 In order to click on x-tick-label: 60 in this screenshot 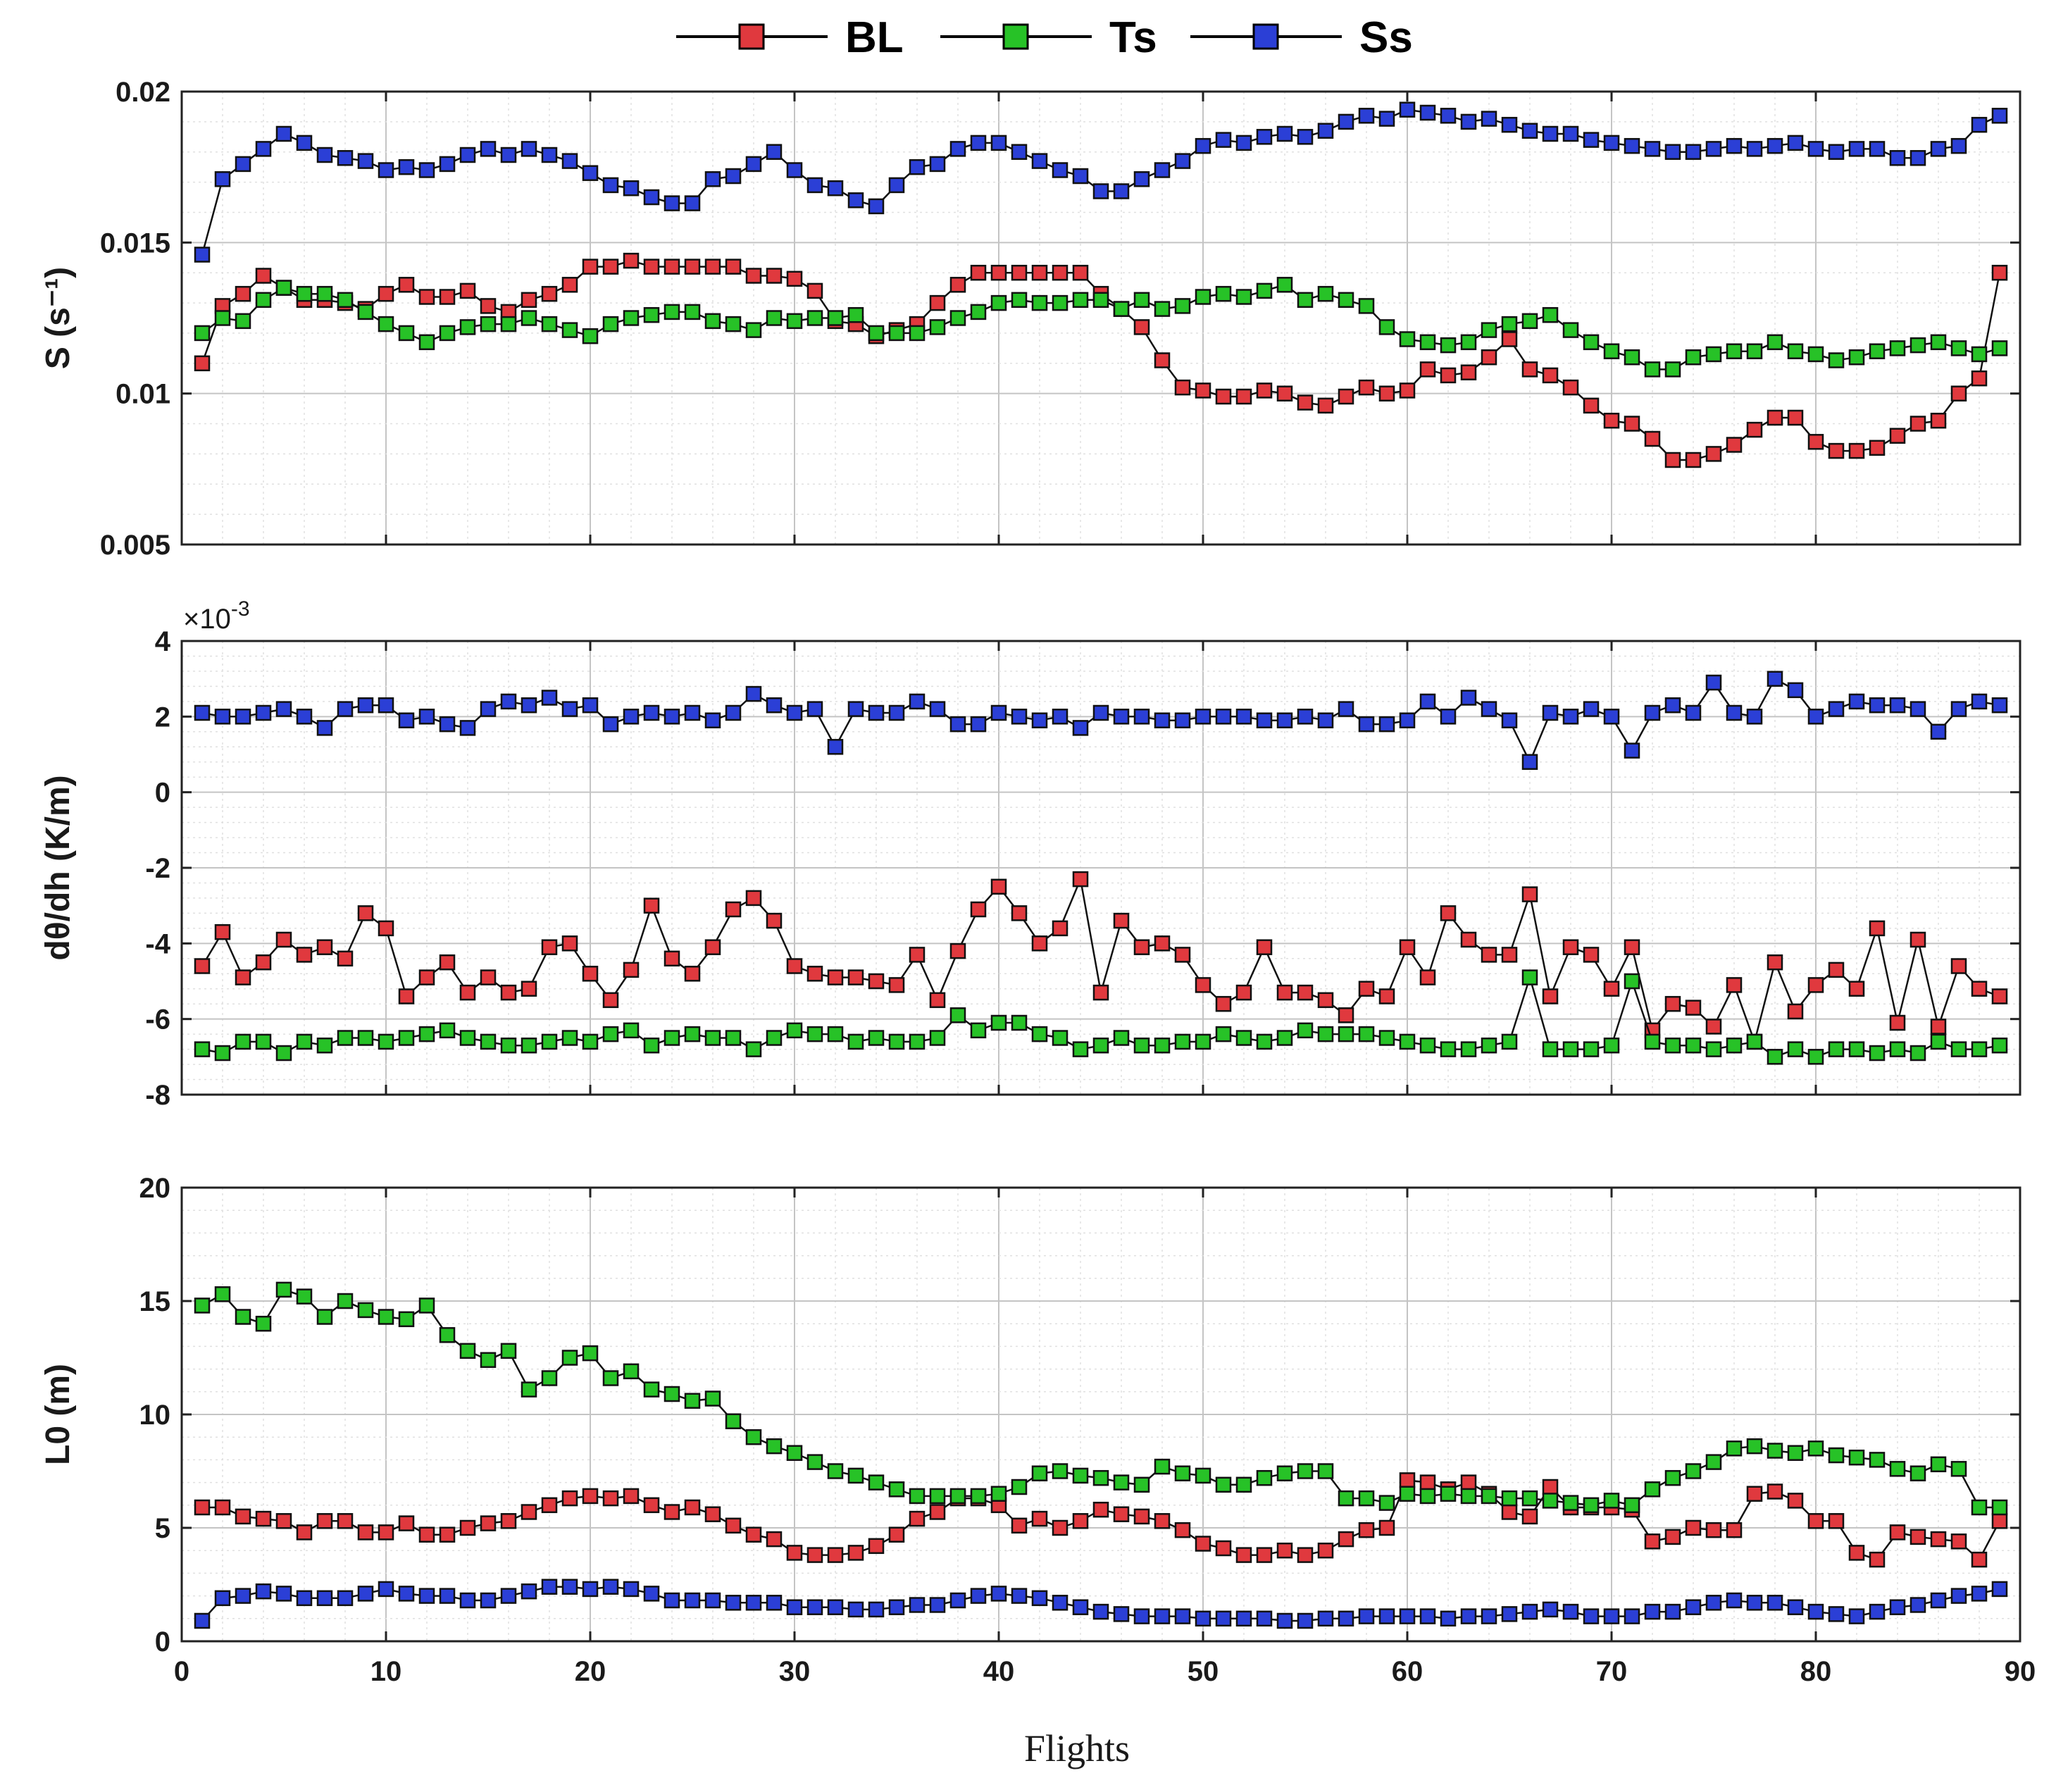, I will do `click(1407, 1671)`.